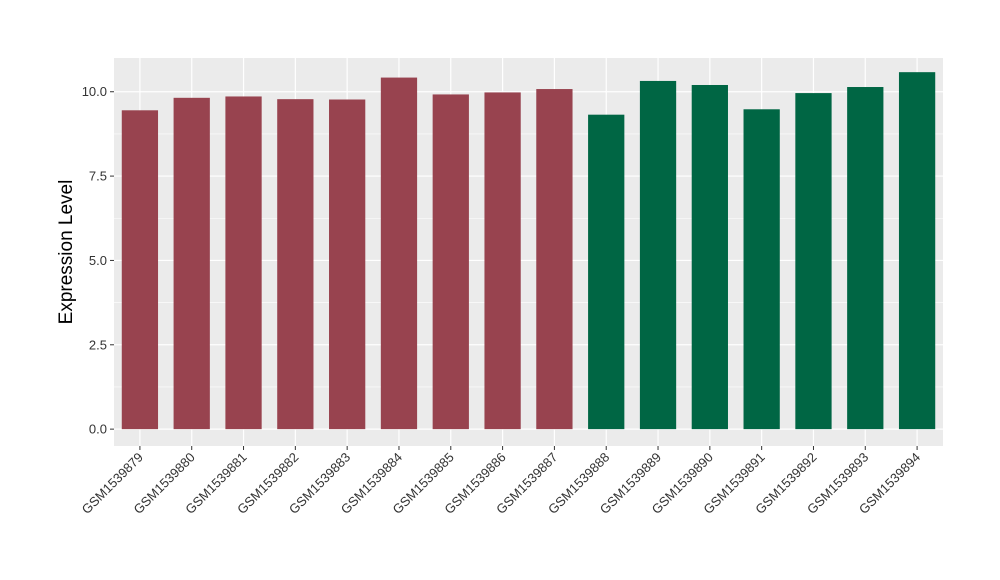  I want to click on bar-GSM1539892, so click(813, 261).